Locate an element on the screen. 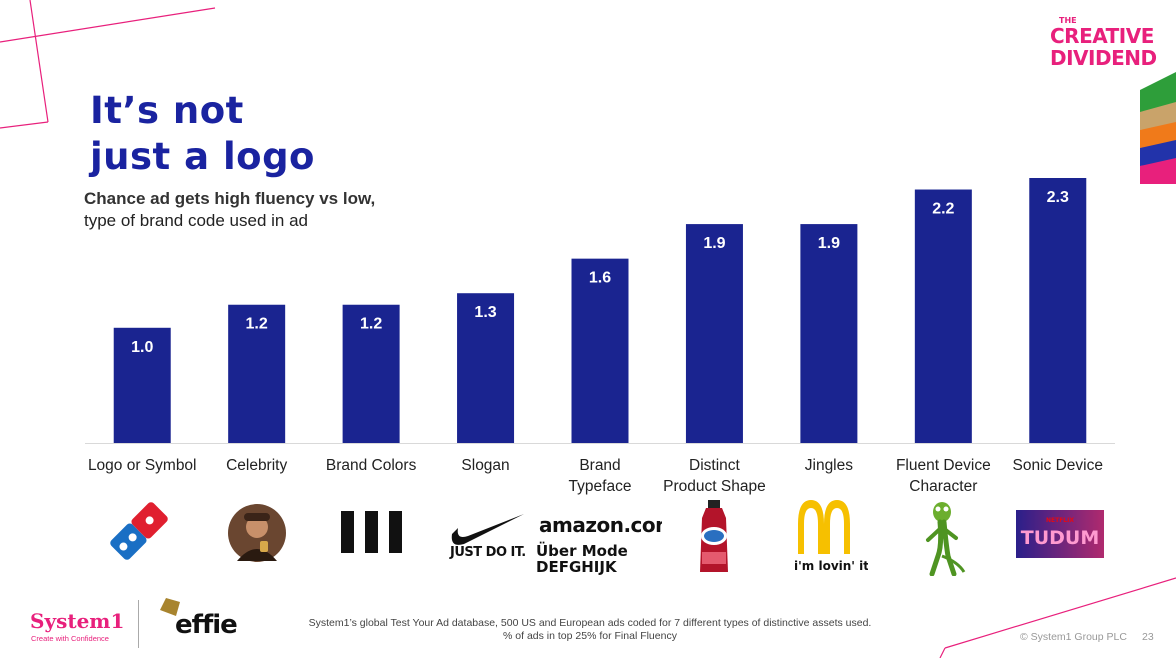 This screenshot has height=658, width=1176. effie-trophy-icon is located at coordinates (170, 607).